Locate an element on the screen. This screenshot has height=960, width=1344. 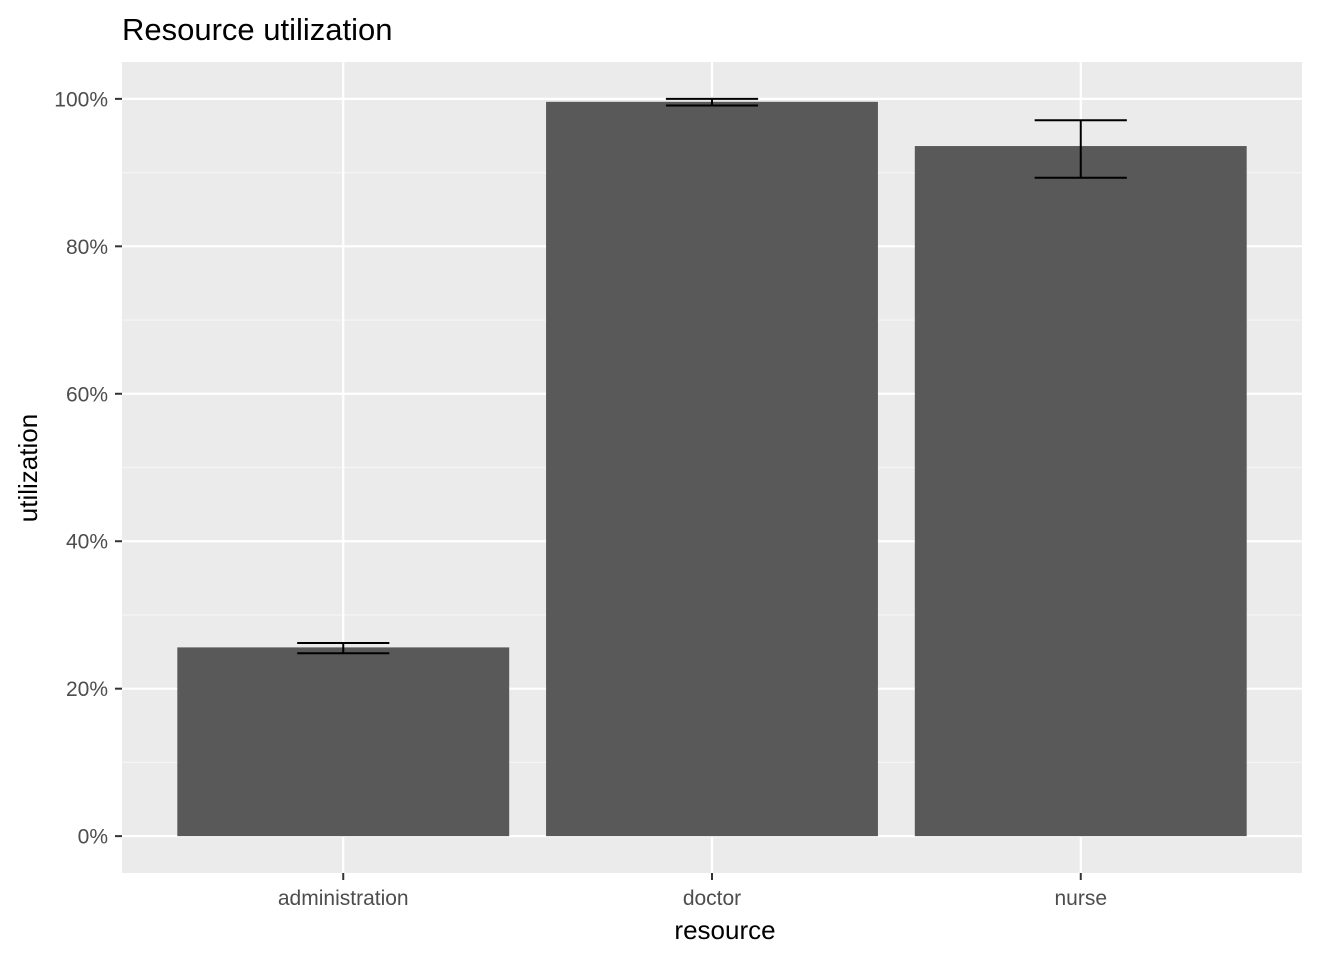
bar-administration is located at coordinates (343, 742).